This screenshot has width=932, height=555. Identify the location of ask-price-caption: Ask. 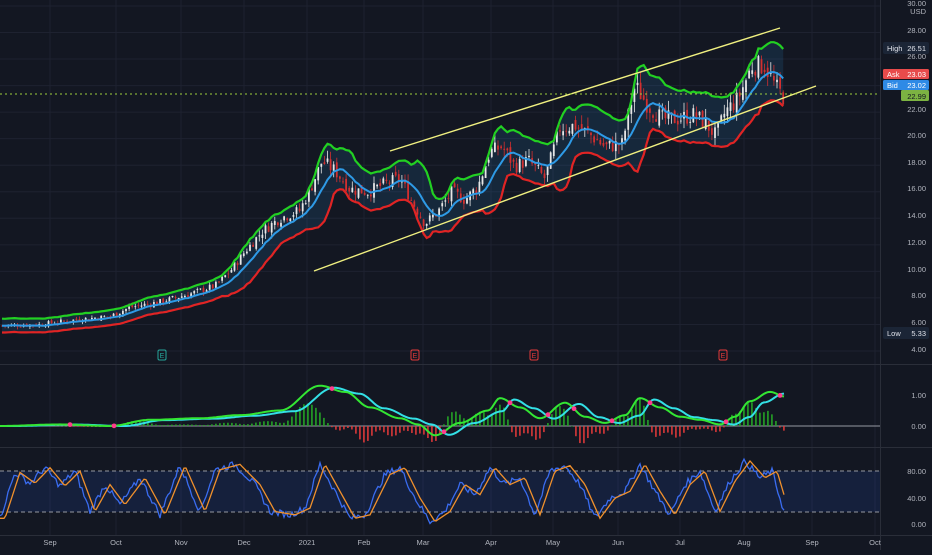
(893, 74).